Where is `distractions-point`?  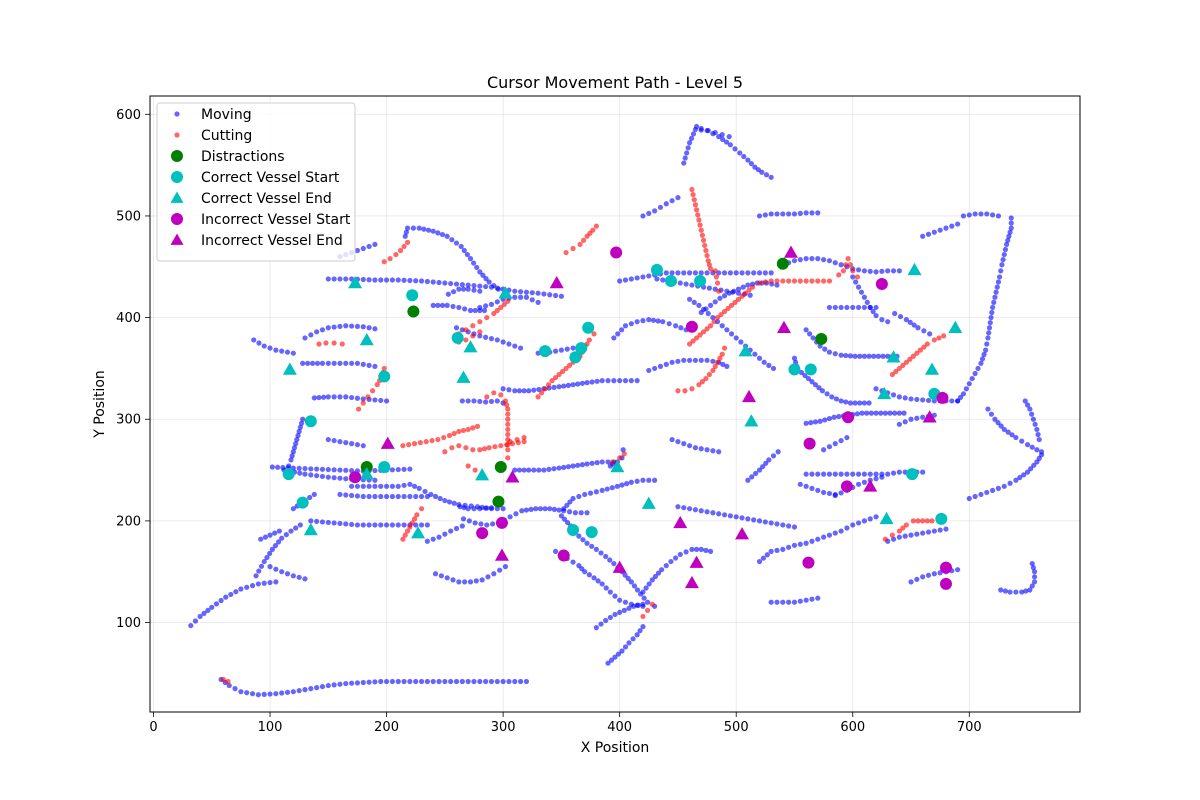 distractions-point is located at coordinates (782, 263).